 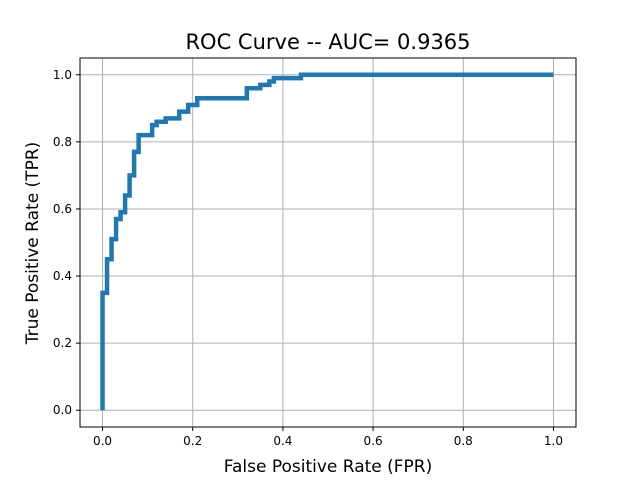 I want to click on y-tick-label: 1.0, so click(x=62, y=75).